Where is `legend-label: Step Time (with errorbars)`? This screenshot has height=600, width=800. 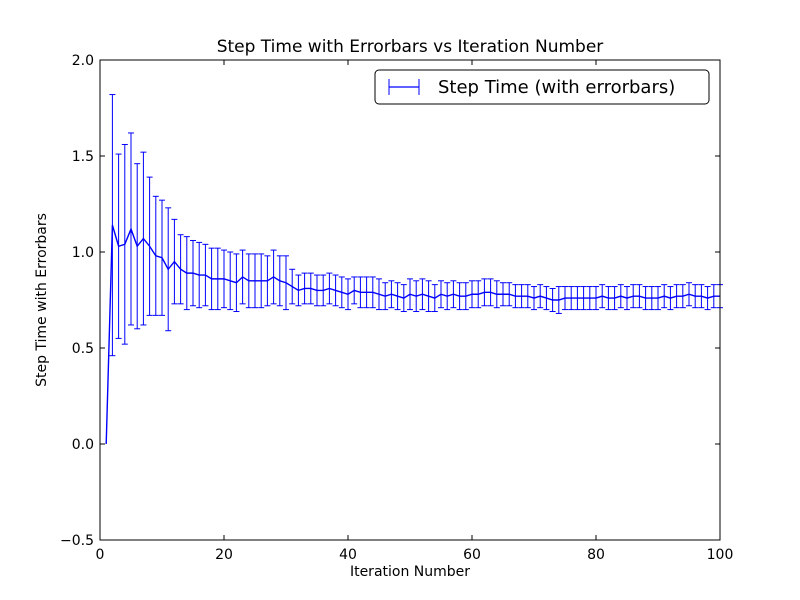 legend-label: Step Time (with errorbars) is located at coordinates (556, 87).